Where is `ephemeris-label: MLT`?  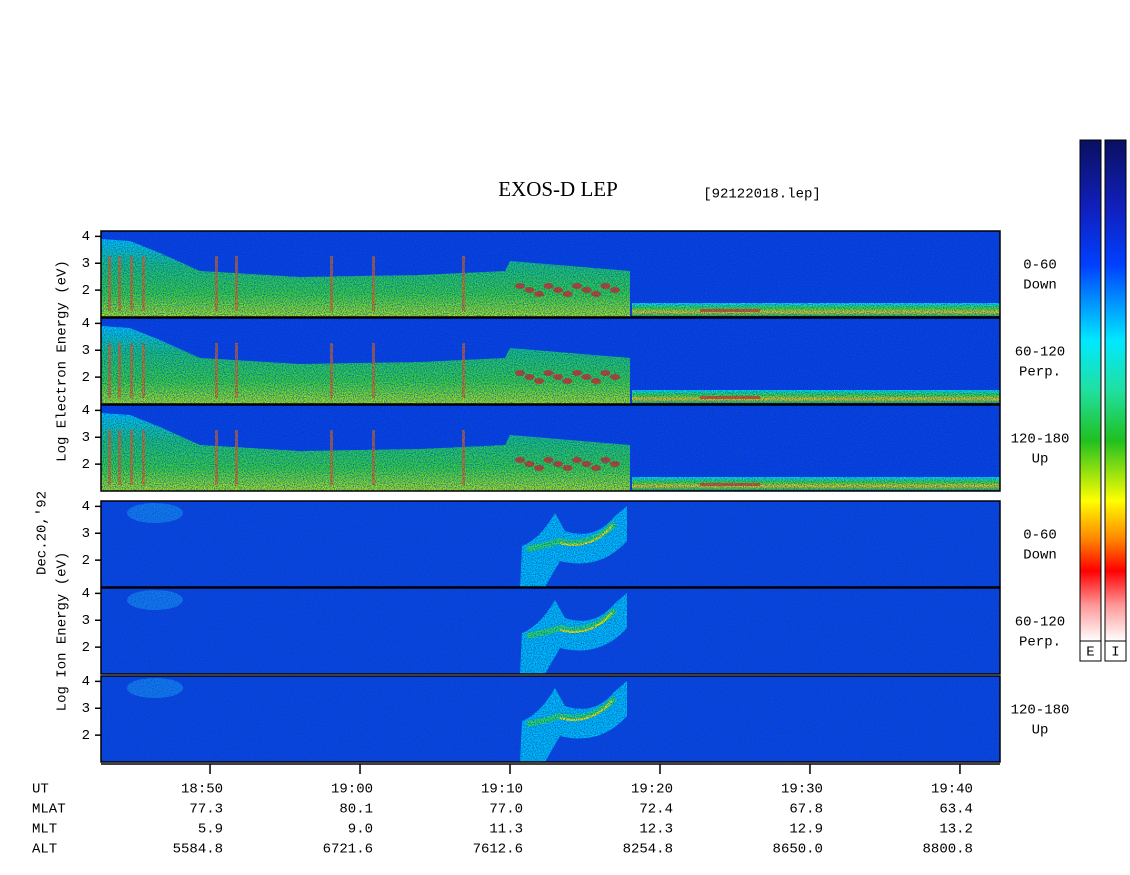 ephemeris-label: MLT is located at coordinates (44, 830).